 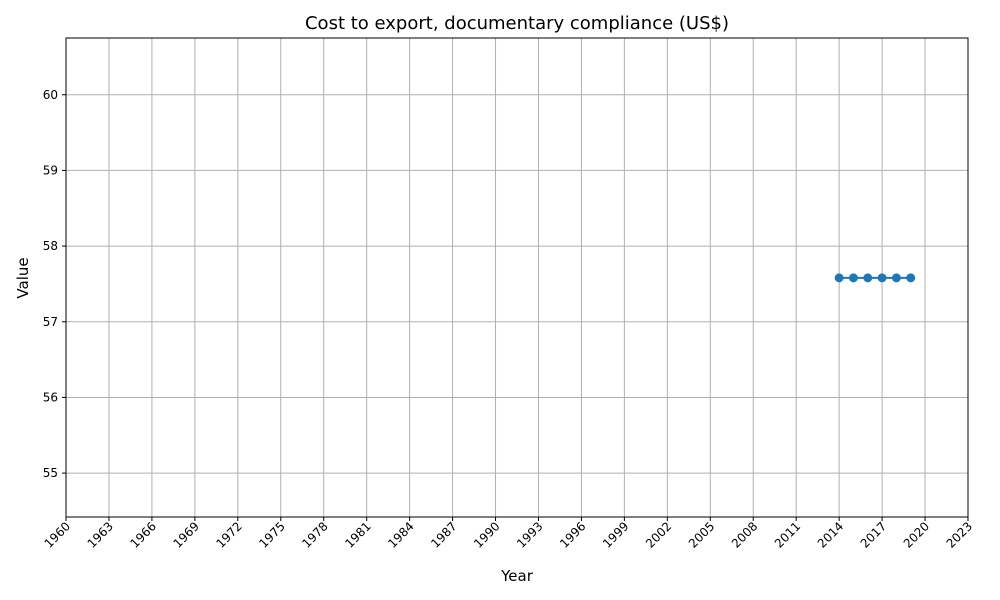 What do you see at coordinates (50, 473) in the screenshot?
I see `y-tick-label: 55` at bounding box center [50, 473].